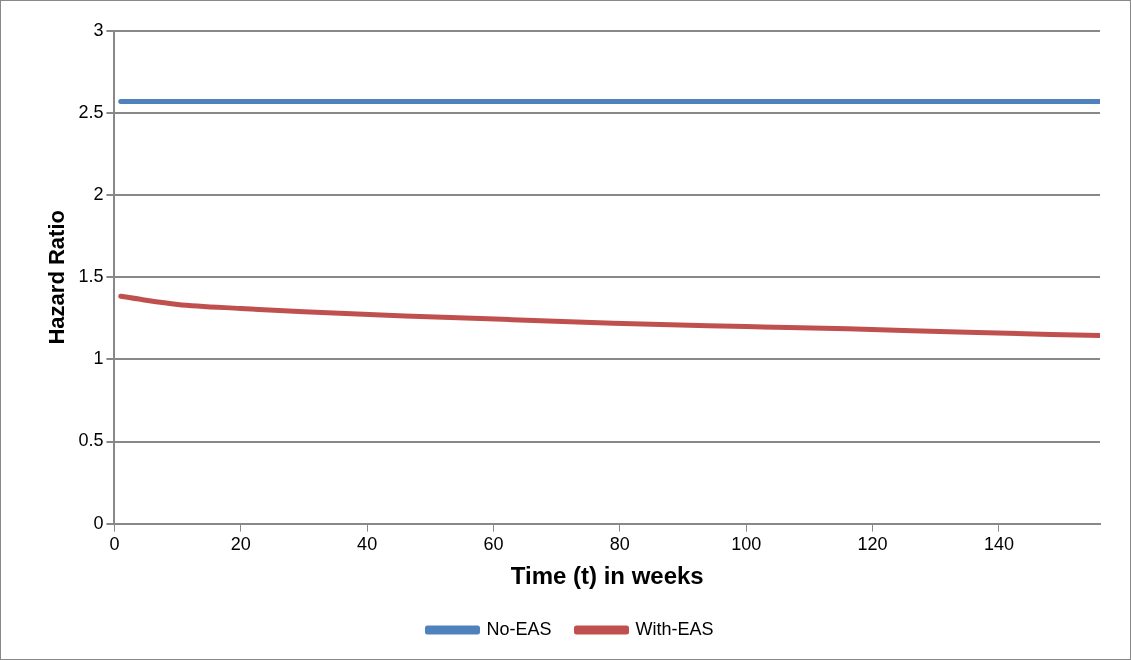  Describe the element at coordinates (674, 628) in the screenshot. I see `legend-label: With-EAS` at that location.